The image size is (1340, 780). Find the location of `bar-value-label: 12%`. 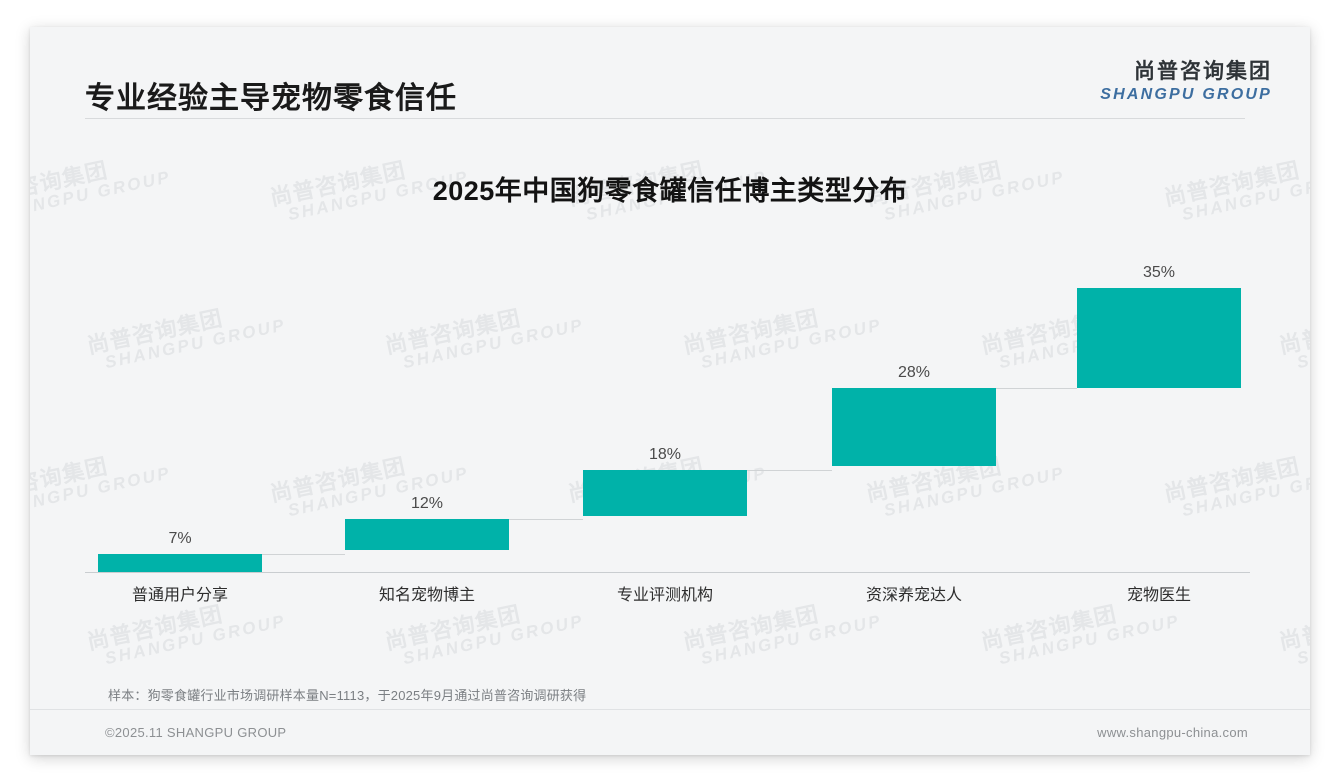

bar-value-label: 12% is located at coordinates (427, 503).